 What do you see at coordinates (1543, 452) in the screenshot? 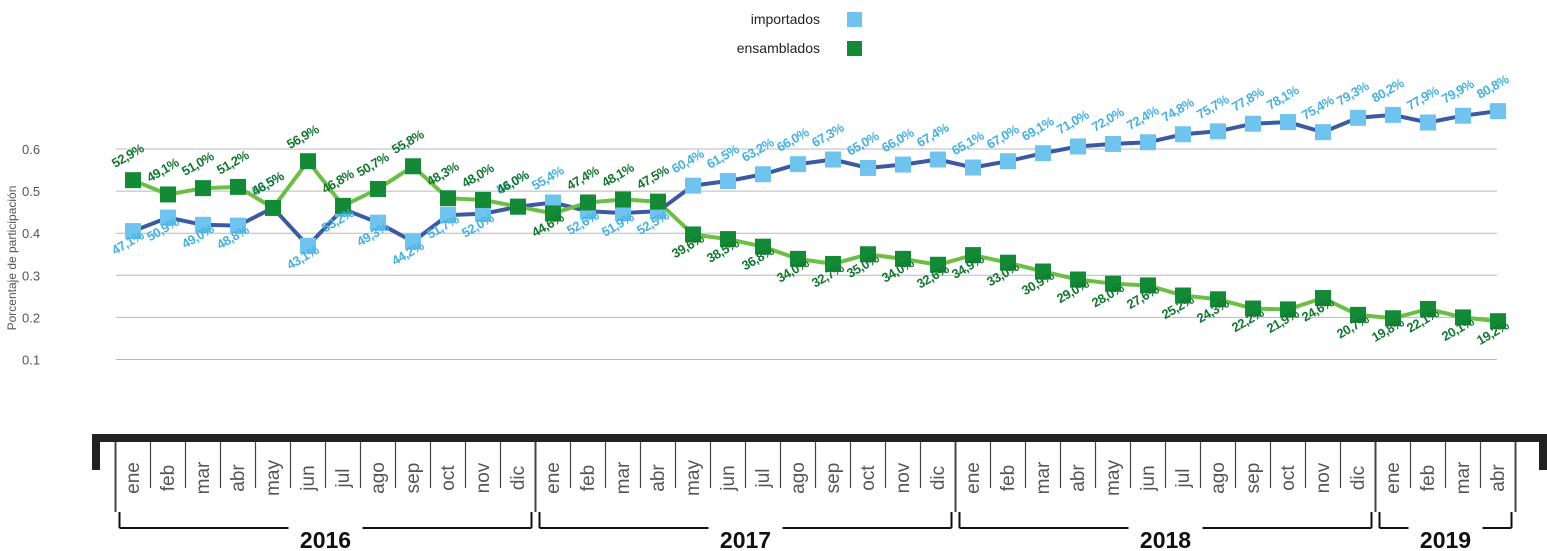
I see `axis-bar-right-end` at bounding box center [1543, 452].